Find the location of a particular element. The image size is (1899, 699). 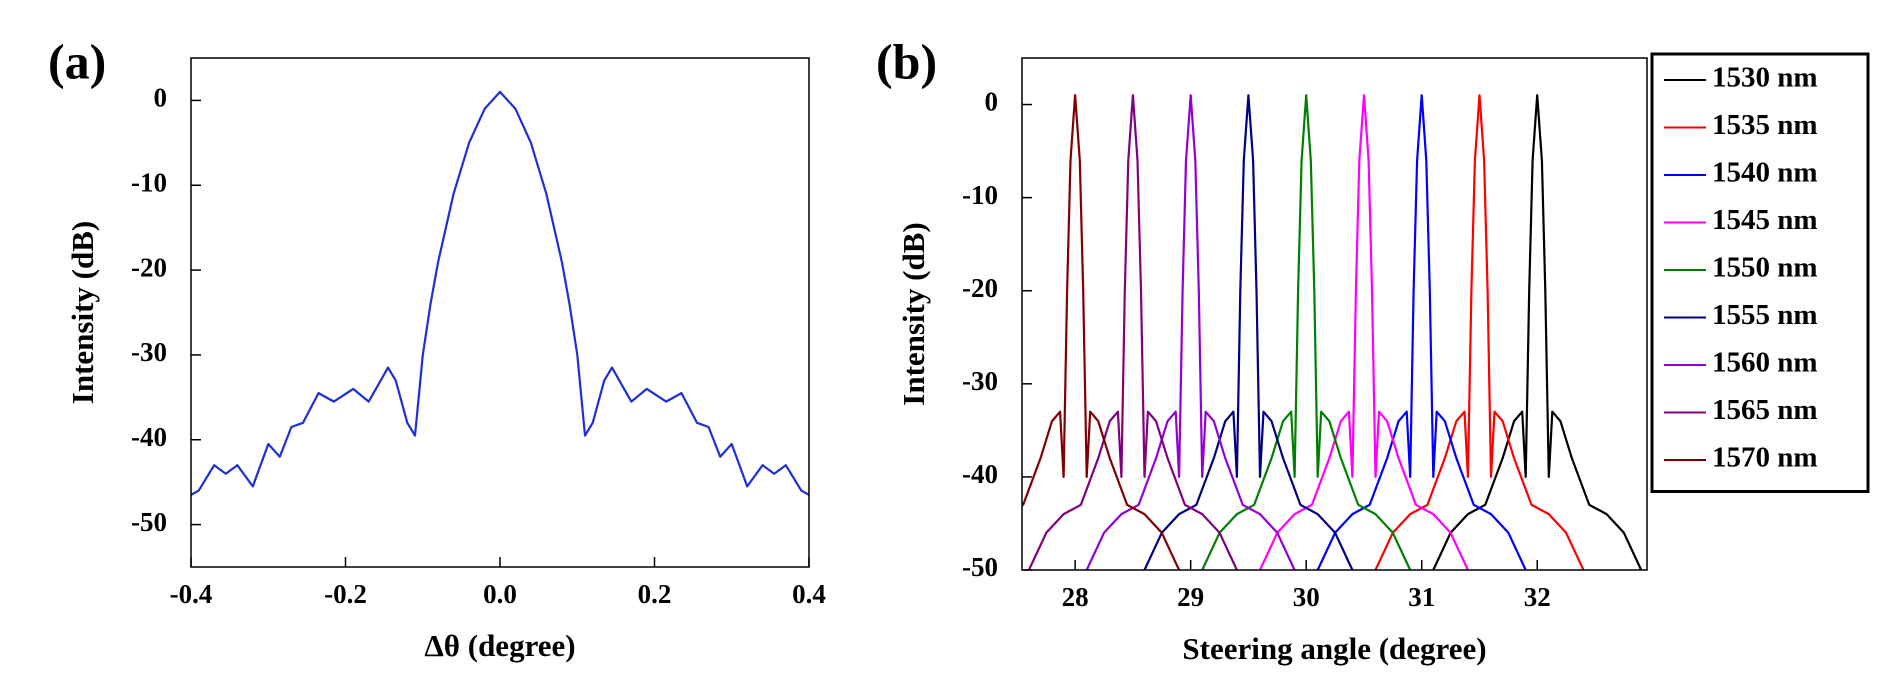

legend-label: 1545 nm is located at coordinates (1765, 220).